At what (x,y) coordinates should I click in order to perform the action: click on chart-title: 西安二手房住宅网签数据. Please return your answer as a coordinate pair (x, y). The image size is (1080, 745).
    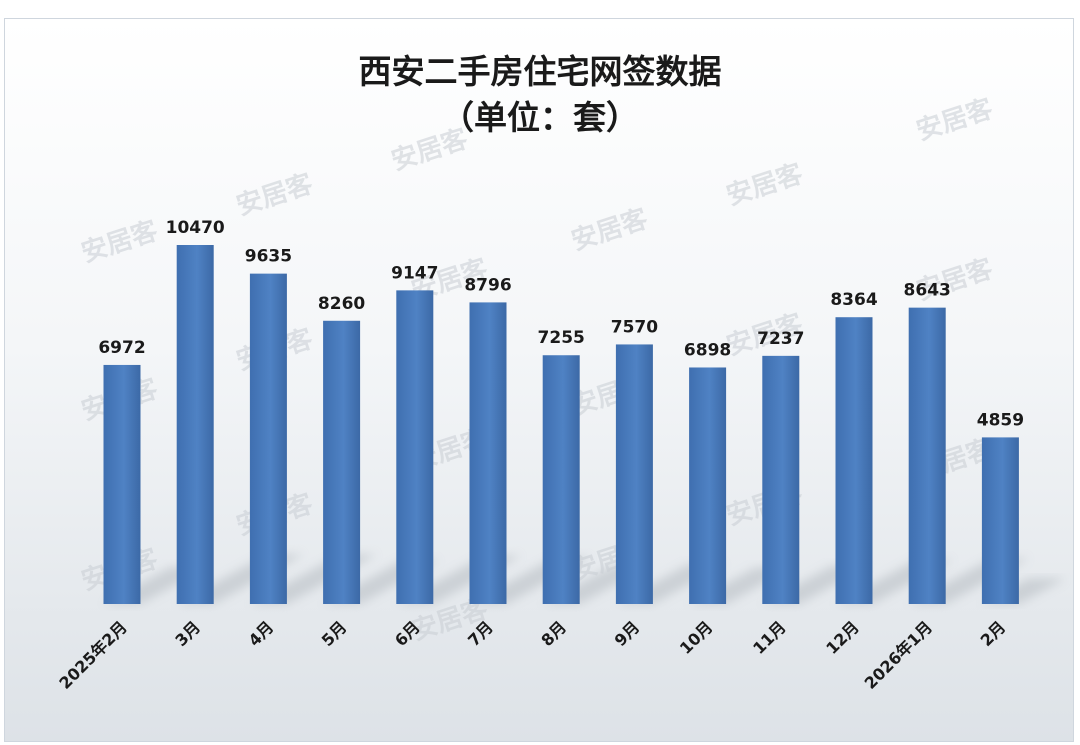
    Looking at the image, I should click on (540, 71).